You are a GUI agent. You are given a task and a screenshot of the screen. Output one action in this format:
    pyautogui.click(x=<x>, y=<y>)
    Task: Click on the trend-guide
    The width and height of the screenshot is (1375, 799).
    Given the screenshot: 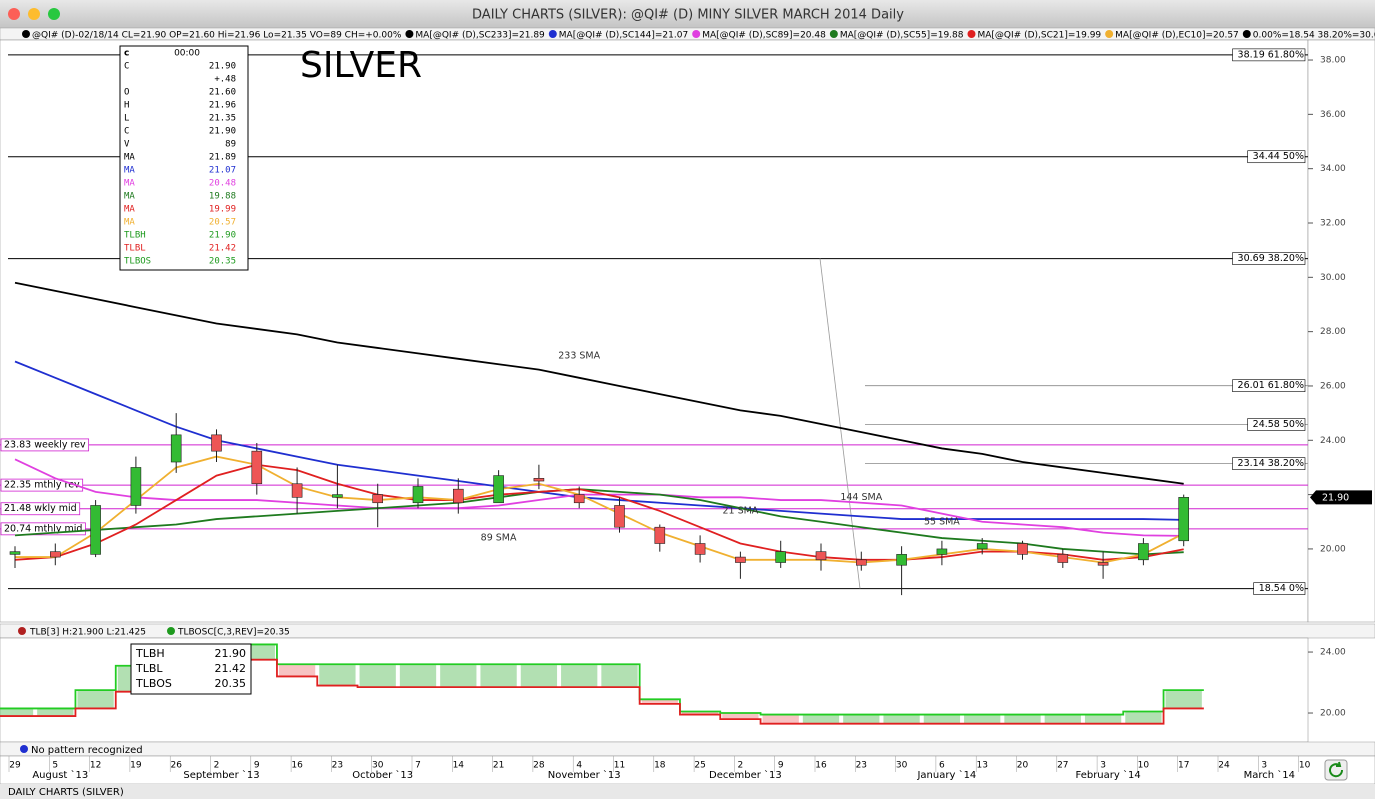 What is the action you would take?
    pyautogui.click(x=840, y=423)
    